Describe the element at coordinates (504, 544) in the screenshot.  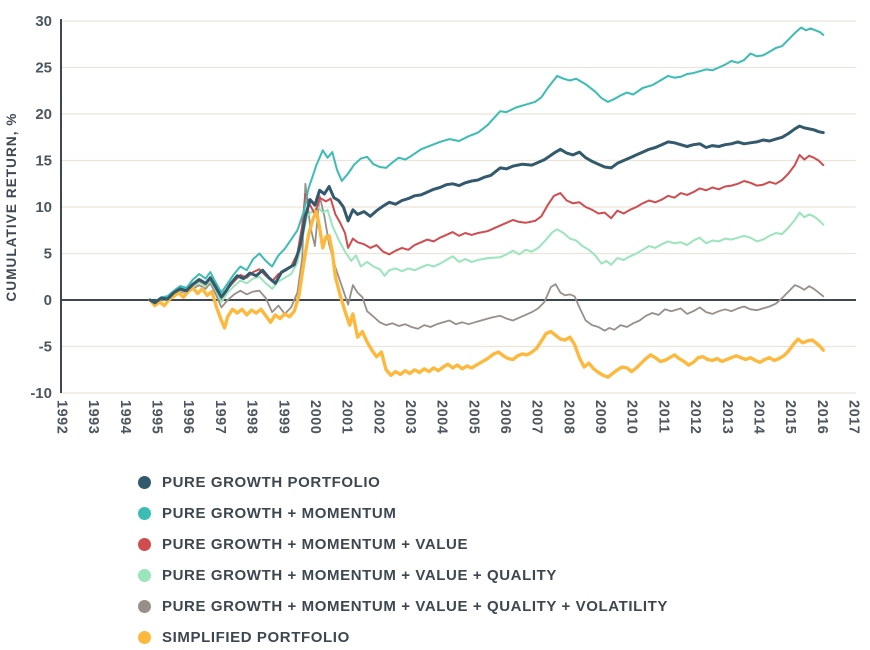
I see `legend-item-value: PURE GROWTH + MOMENTUM + VALUE` at that location.